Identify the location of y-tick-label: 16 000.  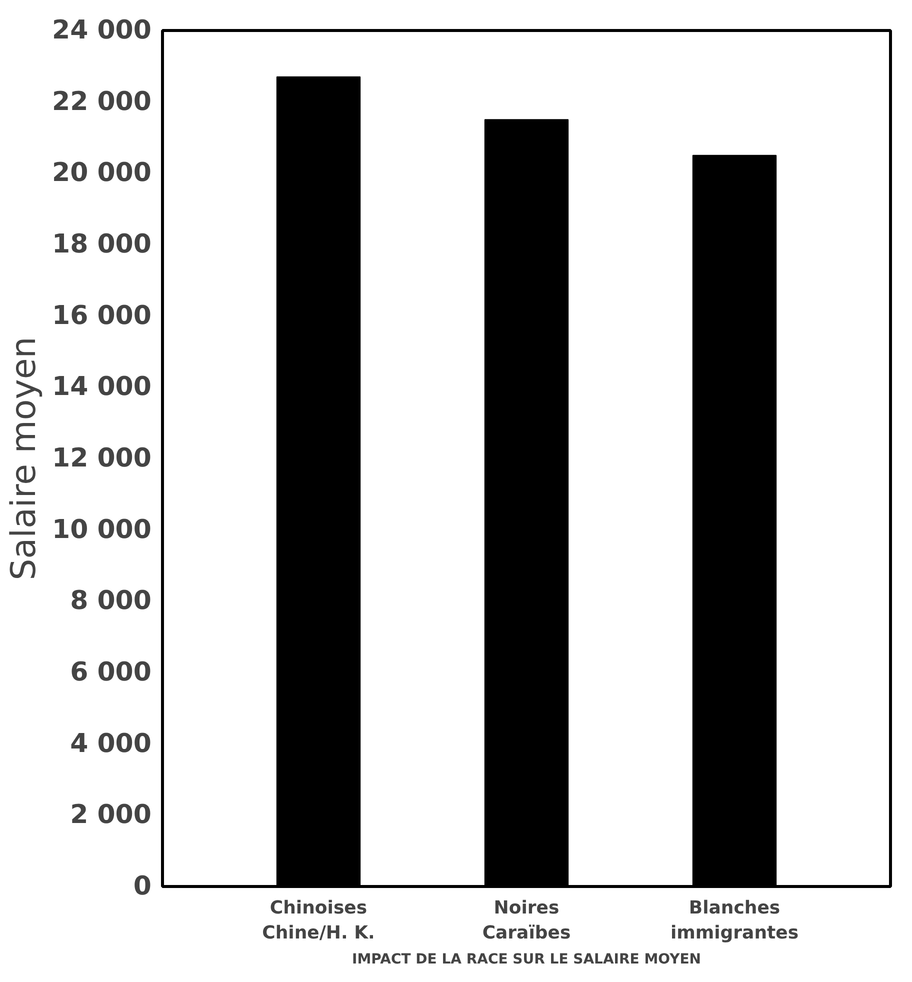
(102, 315).